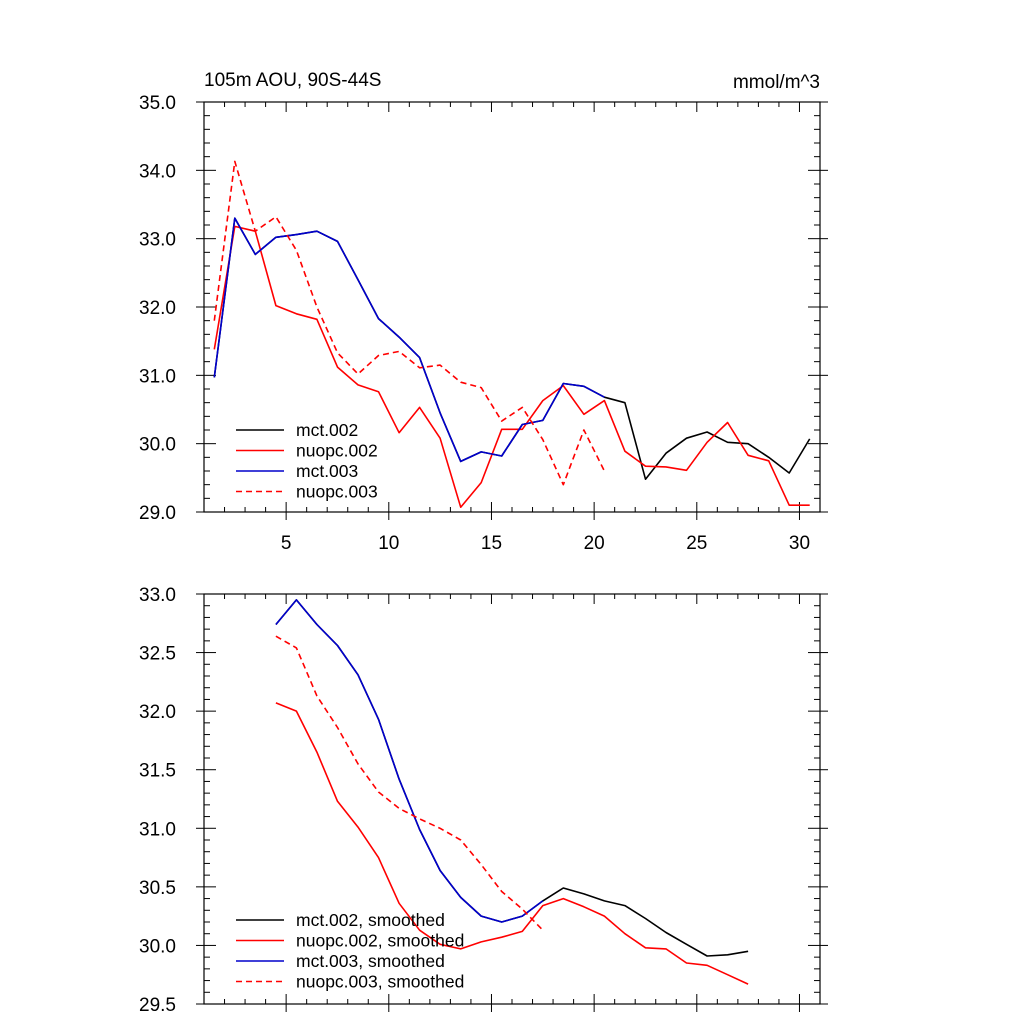 The height and width of the screenshot is (1024, 1024). Describe the element at coordinates (157, 888) in the screenshot. I see `y-tick-label: 30.5` at that location.